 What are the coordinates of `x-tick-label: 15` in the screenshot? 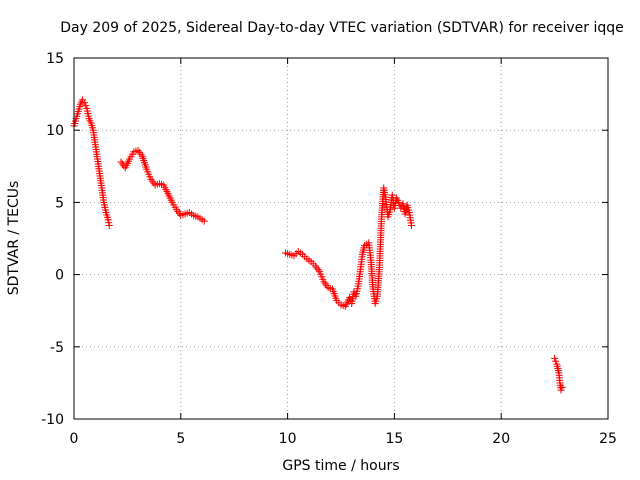 It's located at (394, 439).